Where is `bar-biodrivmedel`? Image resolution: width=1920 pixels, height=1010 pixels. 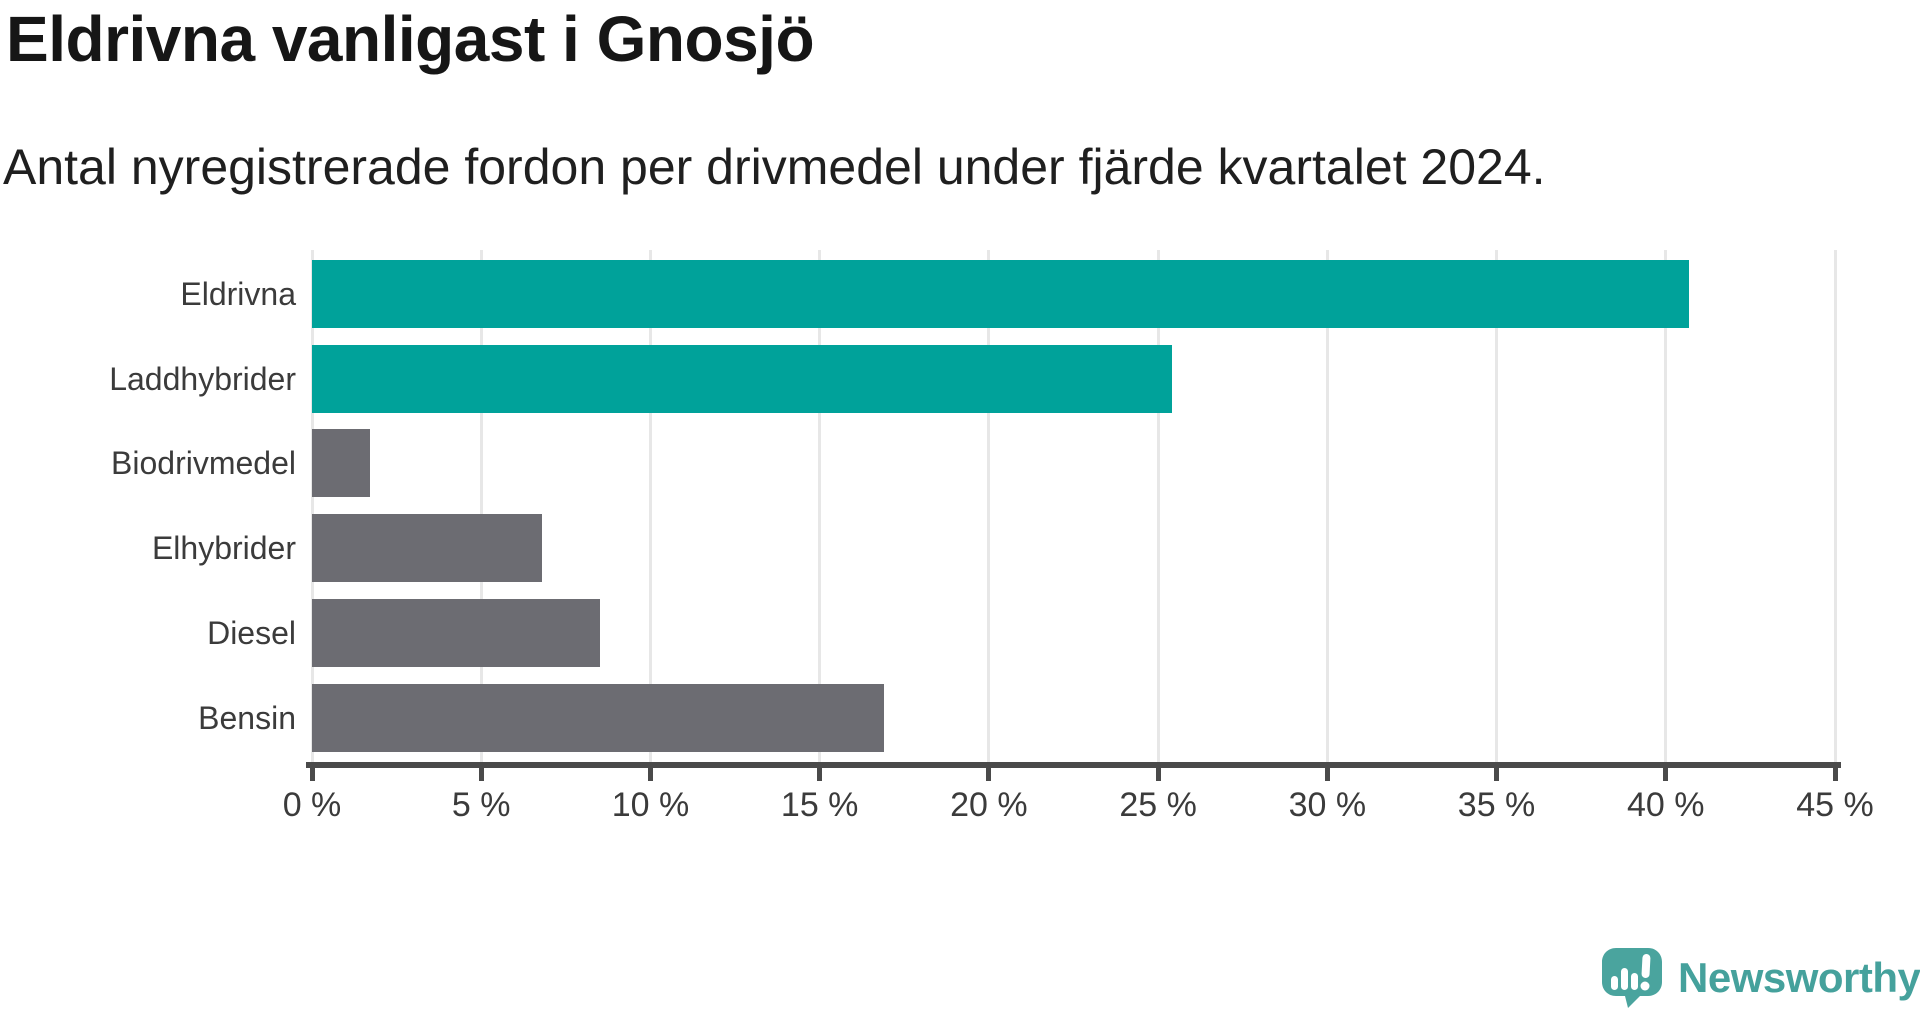 bar-biodrivmedel is located at coordinates (341, 463).